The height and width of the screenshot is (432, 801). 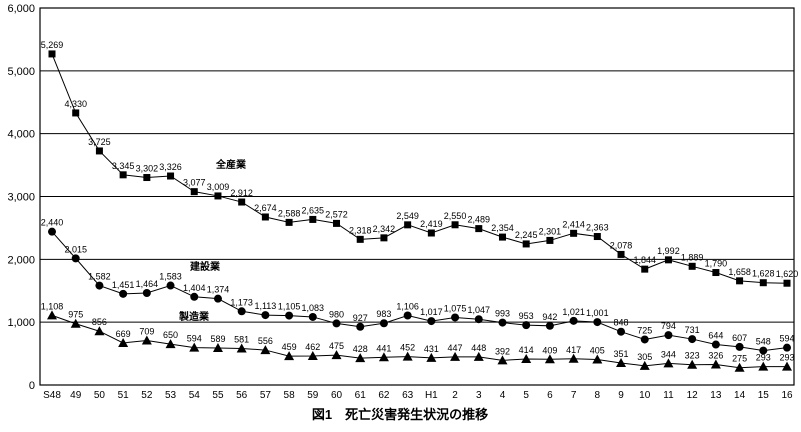 What do you see at coordinates (668, 326) in the screenshot?
I see `data-label-construction: 794` at bounding box center [668, 326].